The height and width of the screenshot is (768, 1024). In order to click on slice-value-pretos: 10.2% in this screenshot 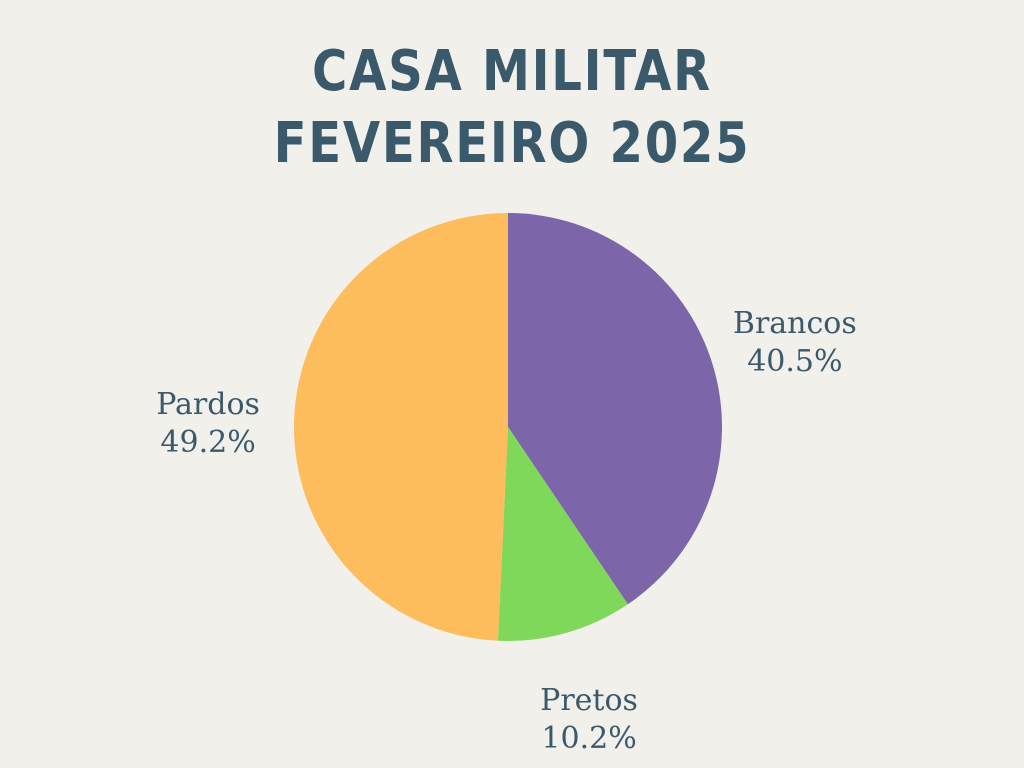, I will do `click(588, 738)`.